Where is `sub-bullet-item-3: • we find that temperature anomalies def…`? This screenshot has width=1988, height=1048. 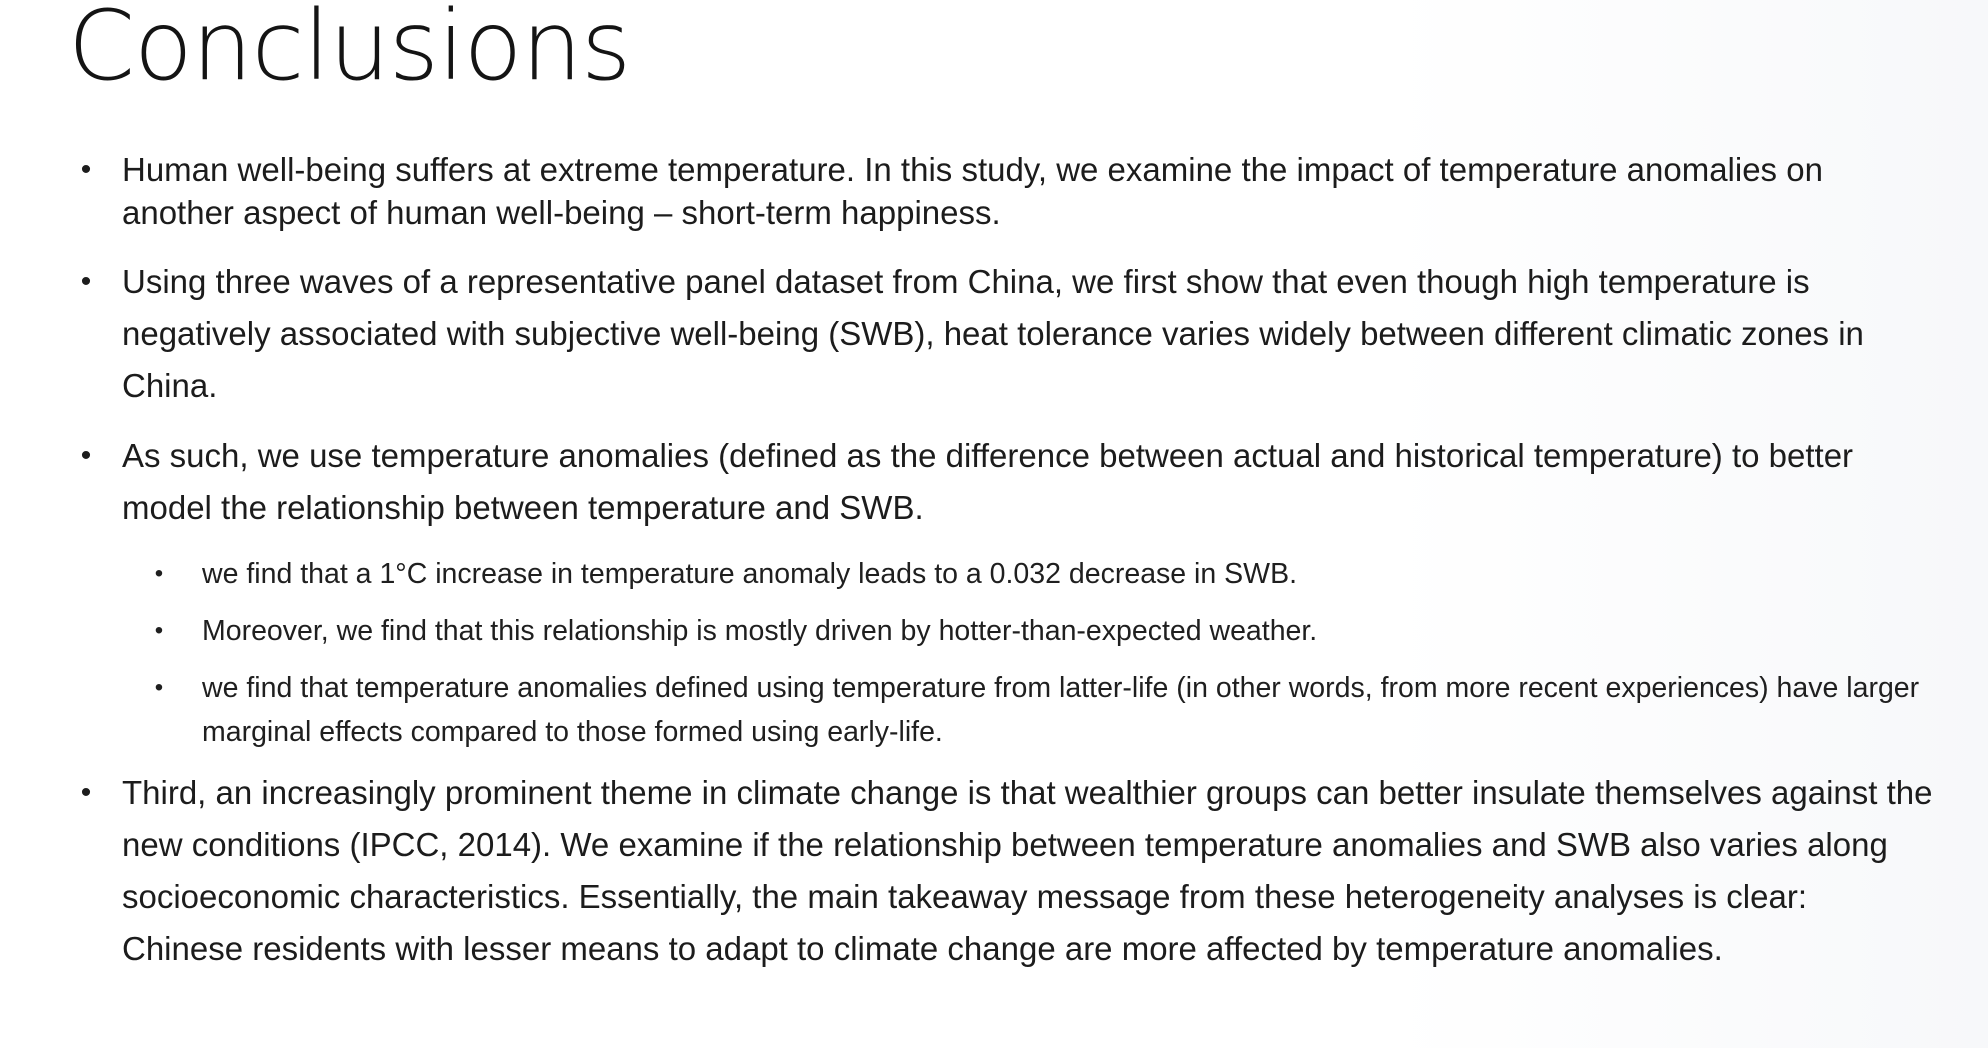 sub-bullet-item-3: • we find that temperature anomalies def… is located at coordinates (1006, 710).